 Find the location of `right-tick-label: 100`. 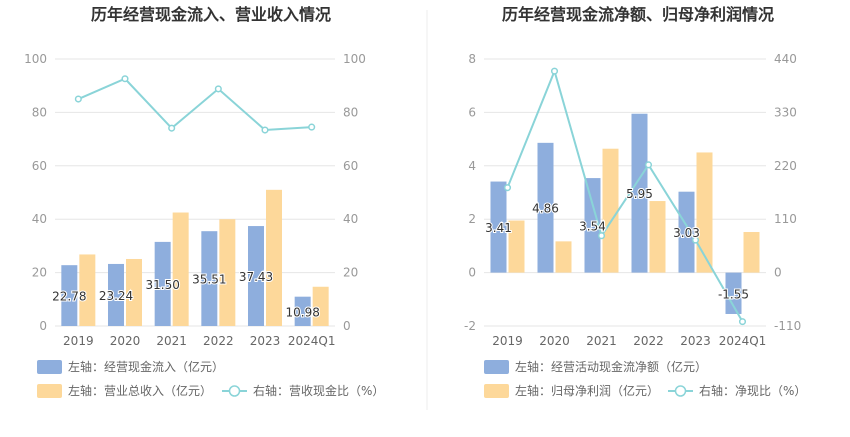

right-tick-label: 100 is located at coordinates (354, 59).